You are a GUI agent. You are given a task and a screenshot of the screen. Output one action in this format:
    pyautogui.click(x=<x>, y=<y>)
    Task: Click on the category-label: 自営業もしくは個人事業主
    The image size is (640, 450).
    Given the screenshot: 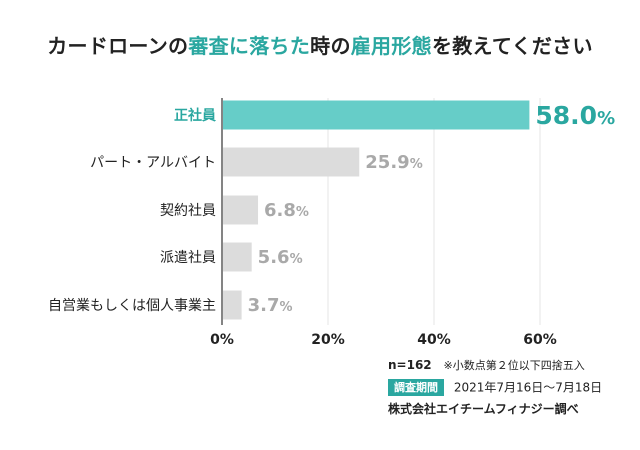 What is the action you would take?
    pyautogui.click(x=132, y=306)
    